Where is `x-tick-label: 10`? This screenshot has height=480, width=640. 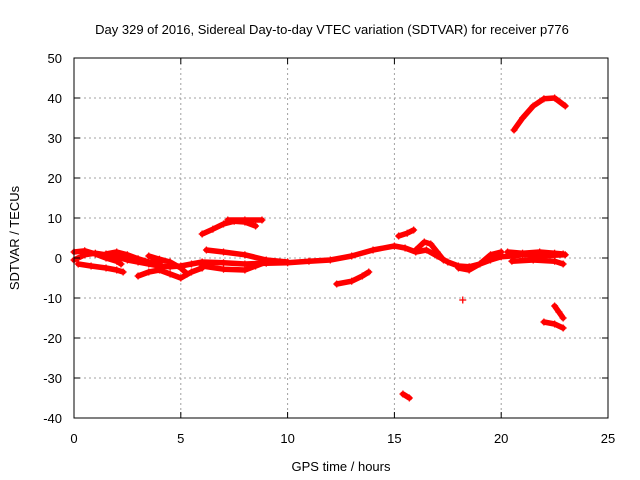
x-tick-label: 10 is located at coordinates (287, 438).